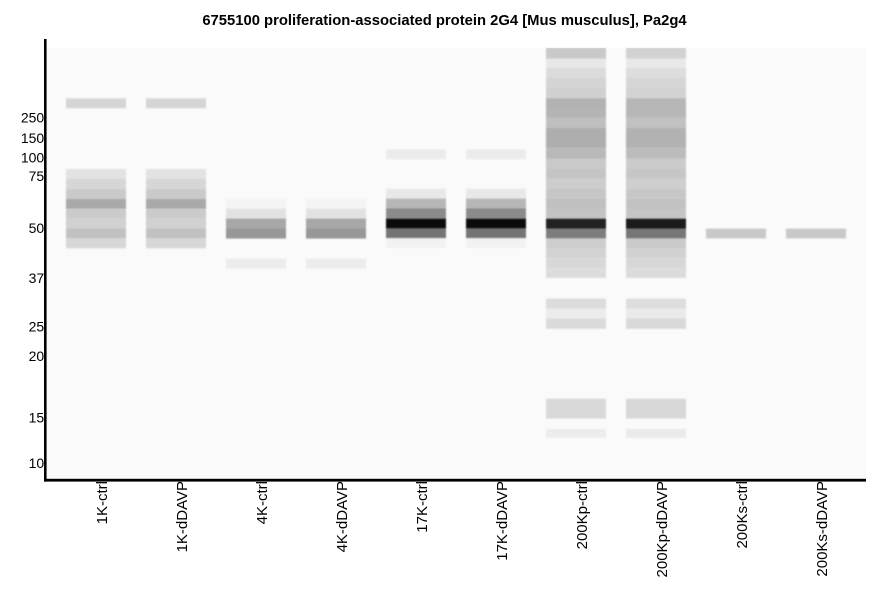  Describe the element at coordinates (182, 516) in the screenshot. I see `svg-text: 1K-dDAVP` at that location.